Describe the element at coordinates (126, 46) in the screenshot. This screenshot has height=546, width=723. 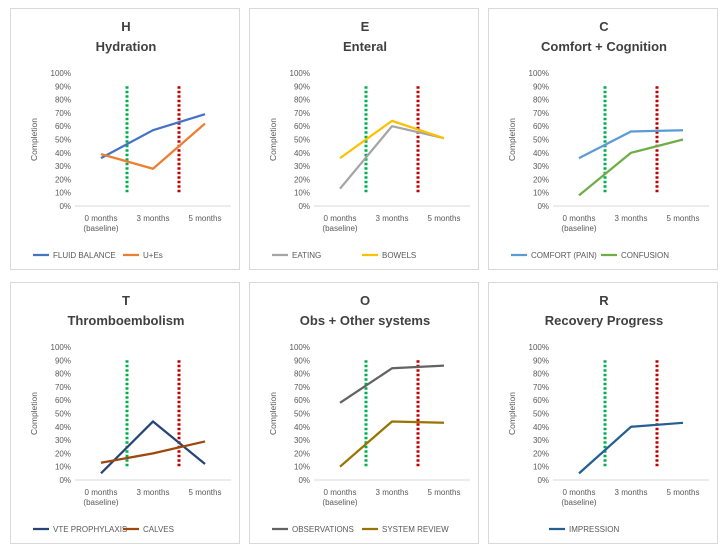
I see `chart-title: Hydration` at that location.